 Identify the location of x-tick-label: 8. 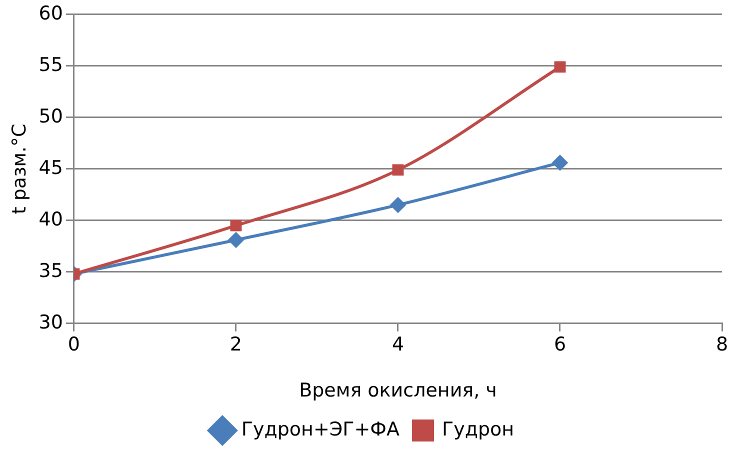
(722, 345).